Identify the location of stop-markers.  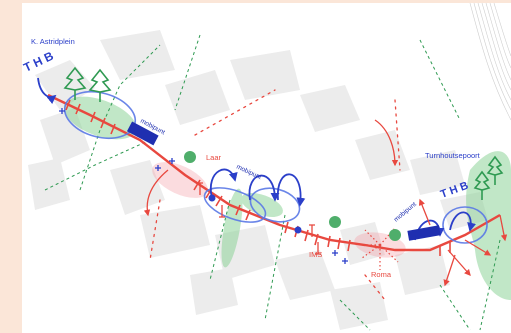
(259, 218).